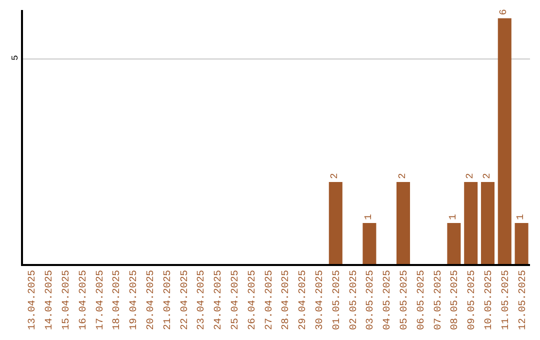  Describe the element at coordinates (50, 300) in the screenshot. I see `x-tick-label: 14.04.2025` at that location.